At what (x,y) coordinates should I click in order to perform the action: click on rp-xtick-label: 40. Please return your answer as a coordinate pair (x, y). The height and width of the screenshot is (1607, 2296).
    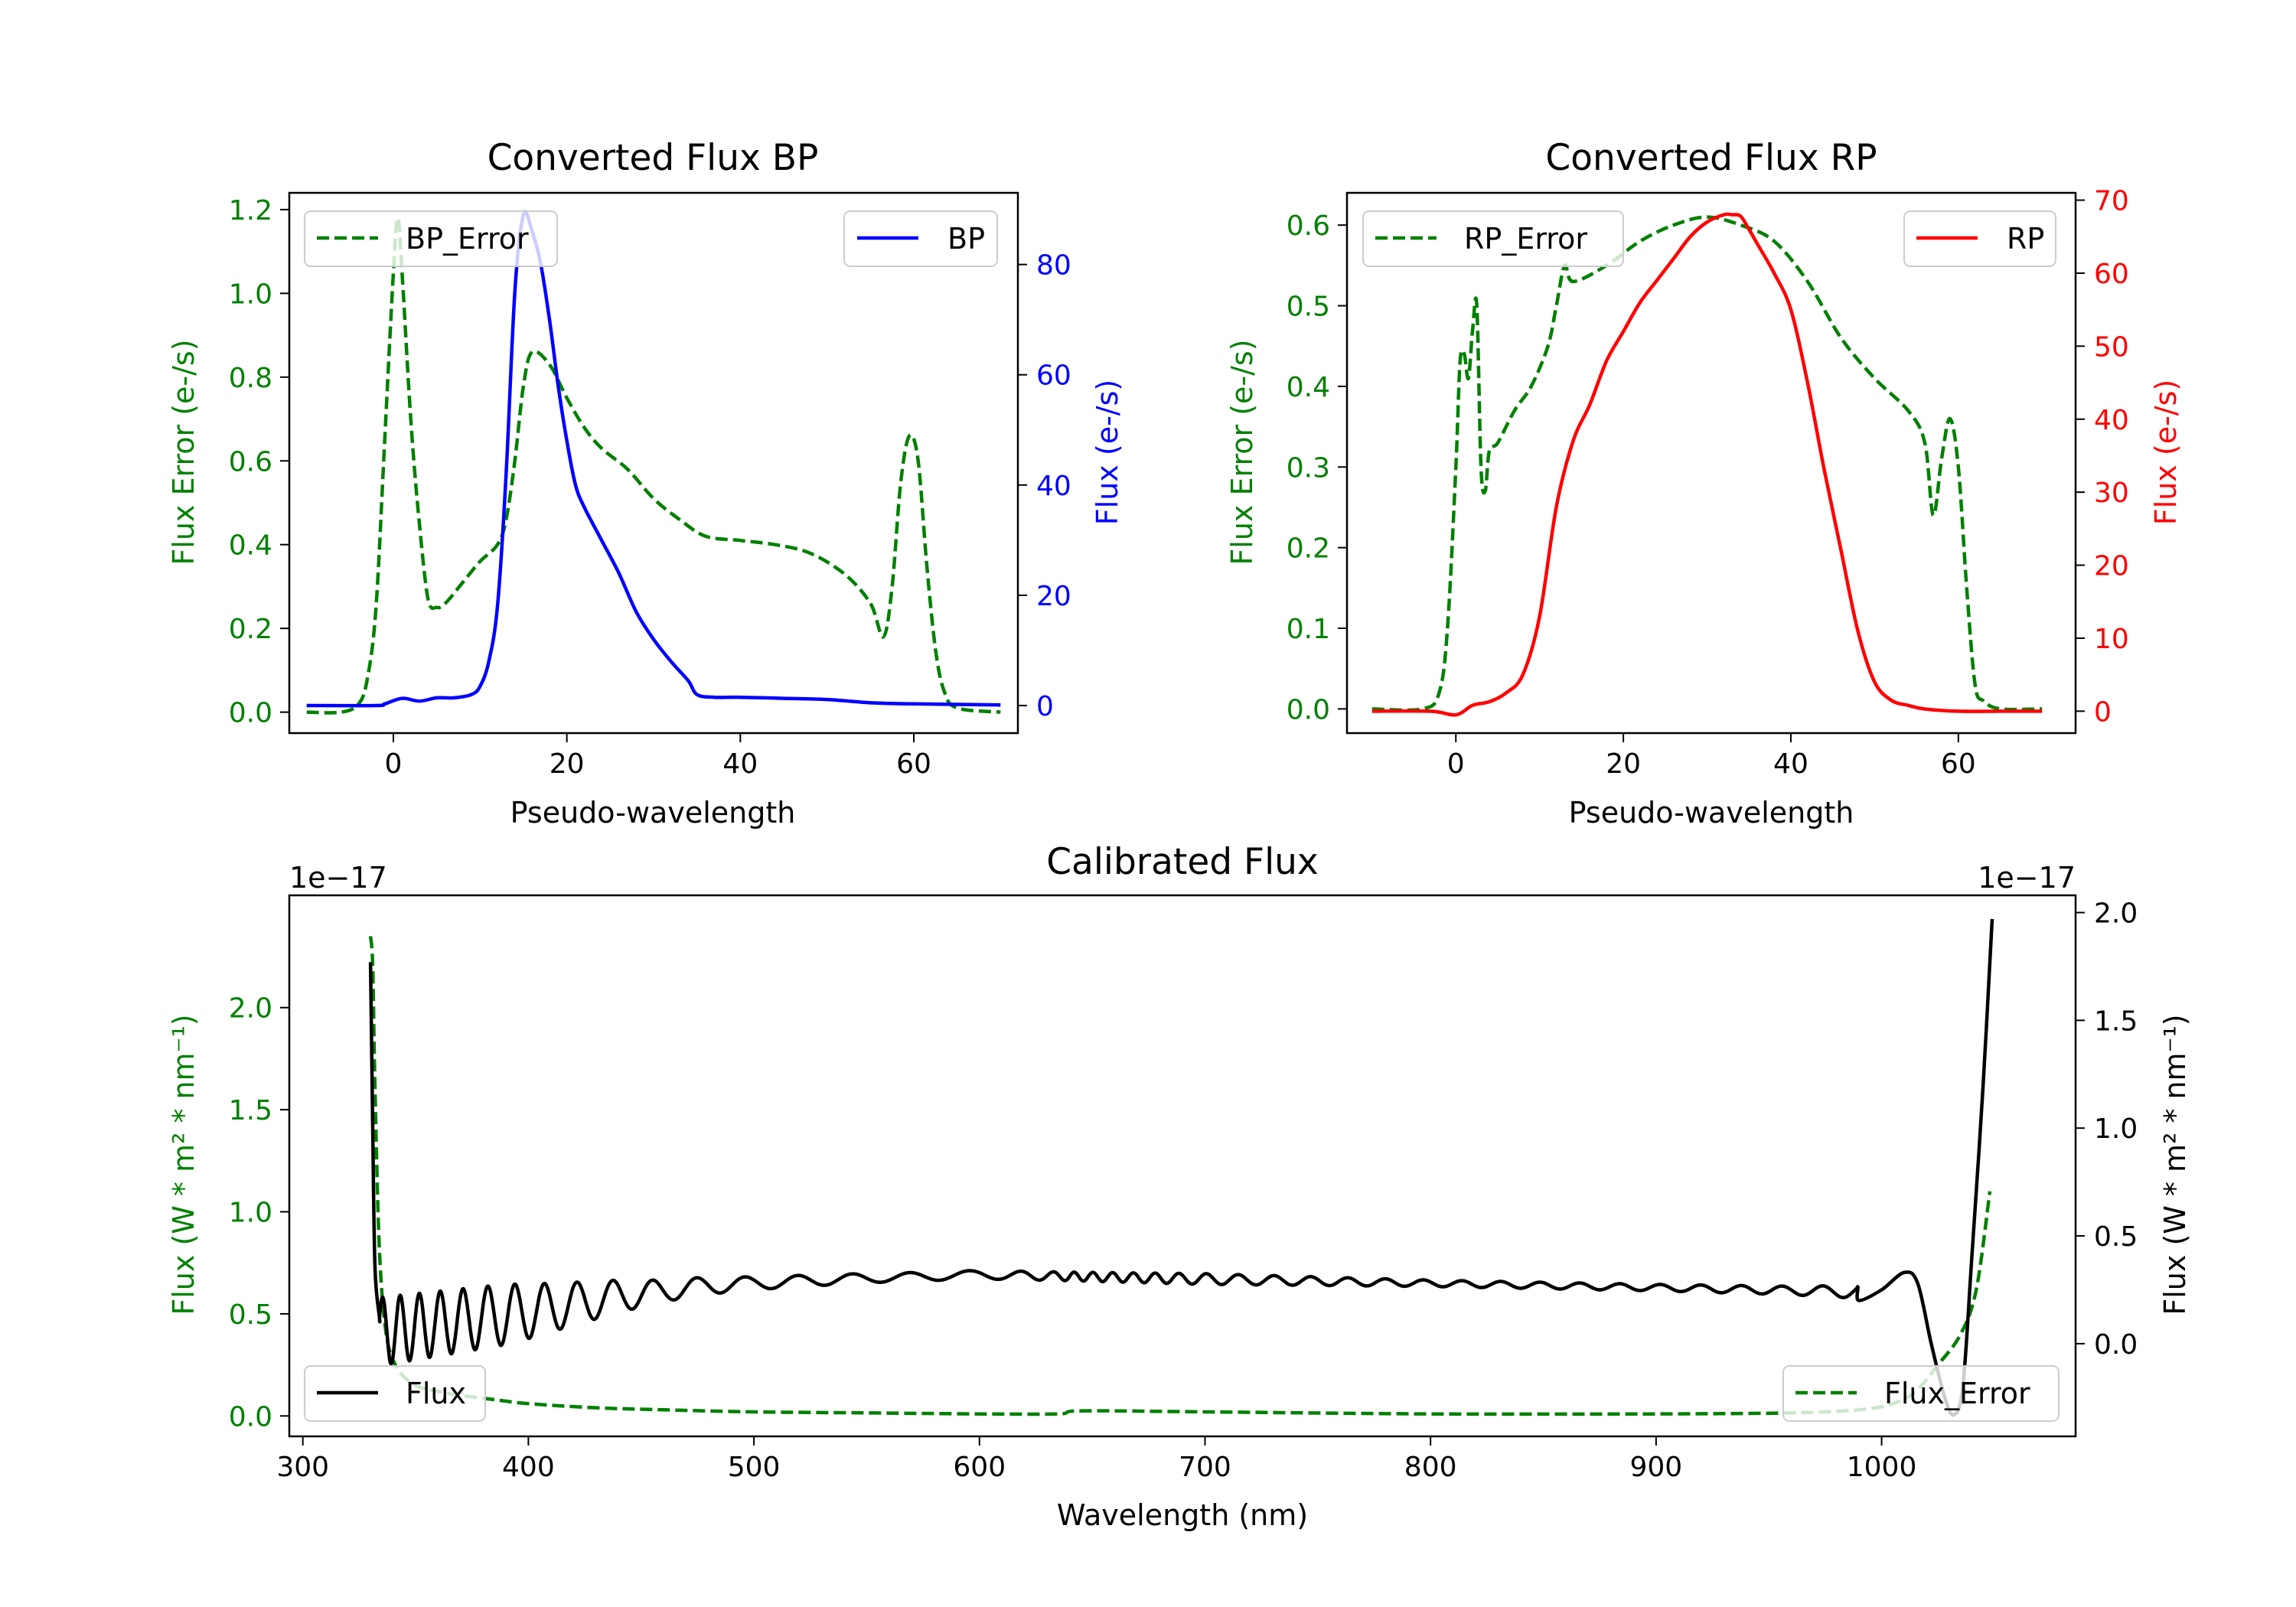
    Looking at the image, I should click on (1790, 764).